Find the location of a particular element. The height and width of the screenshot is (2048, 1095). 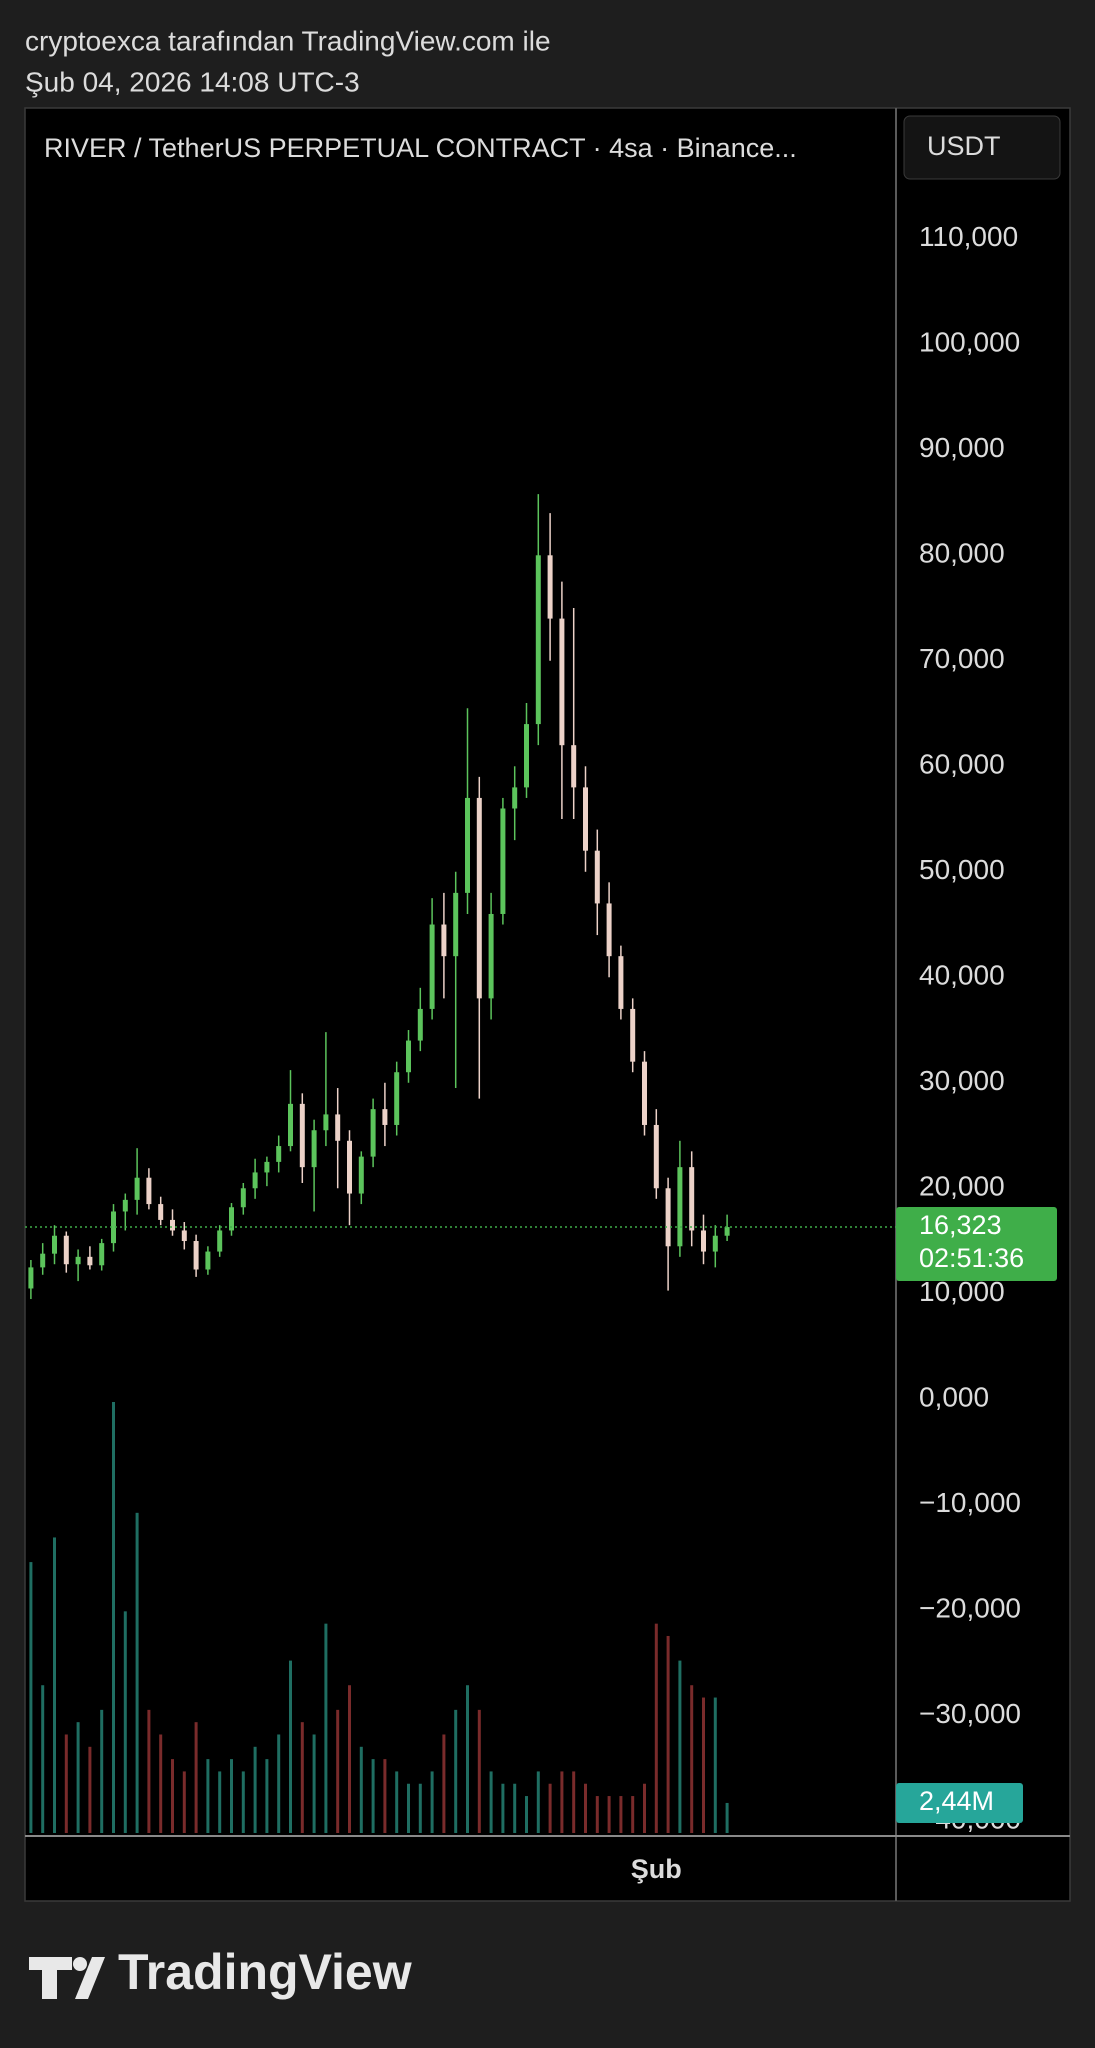

logo-mark is located at coordinates (50, 1978).